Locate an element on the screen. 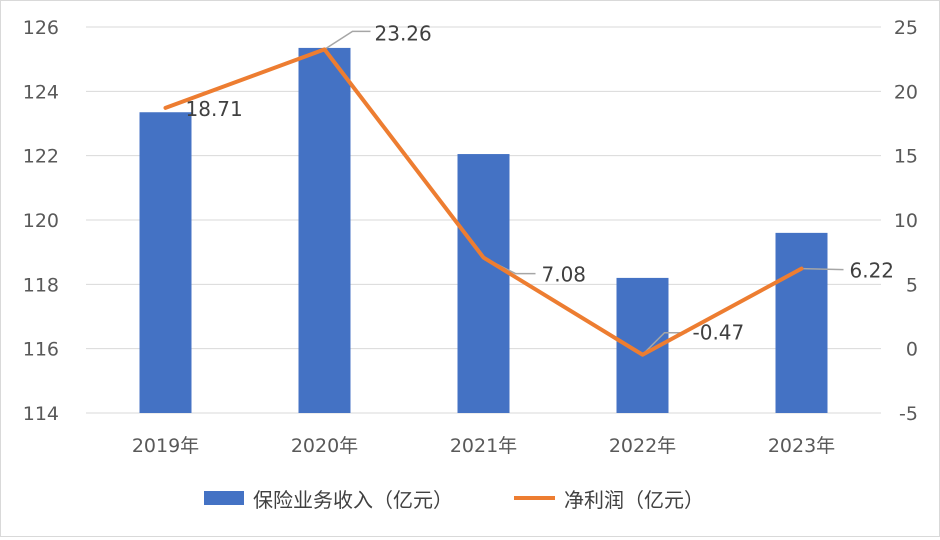  y-left-tick-label: 116 is located at coordinates (41, 350).